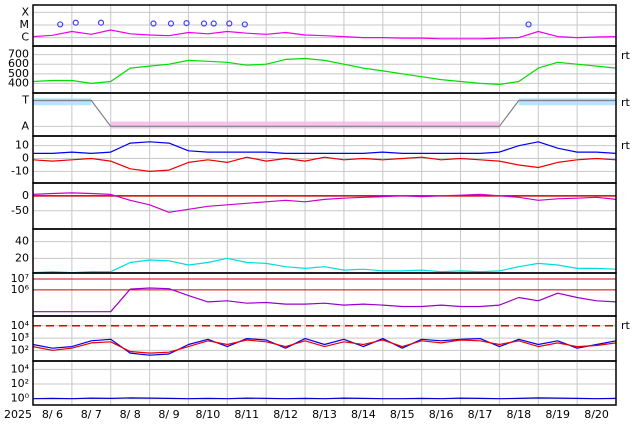  I want to click on x-tick-label: 8/12, so click(285, 414).